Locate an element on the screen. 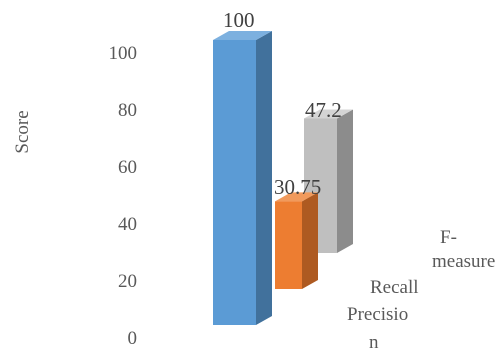 The image size is (496, 354). y-tick-label: 20 is located at coordinates (127, 281).